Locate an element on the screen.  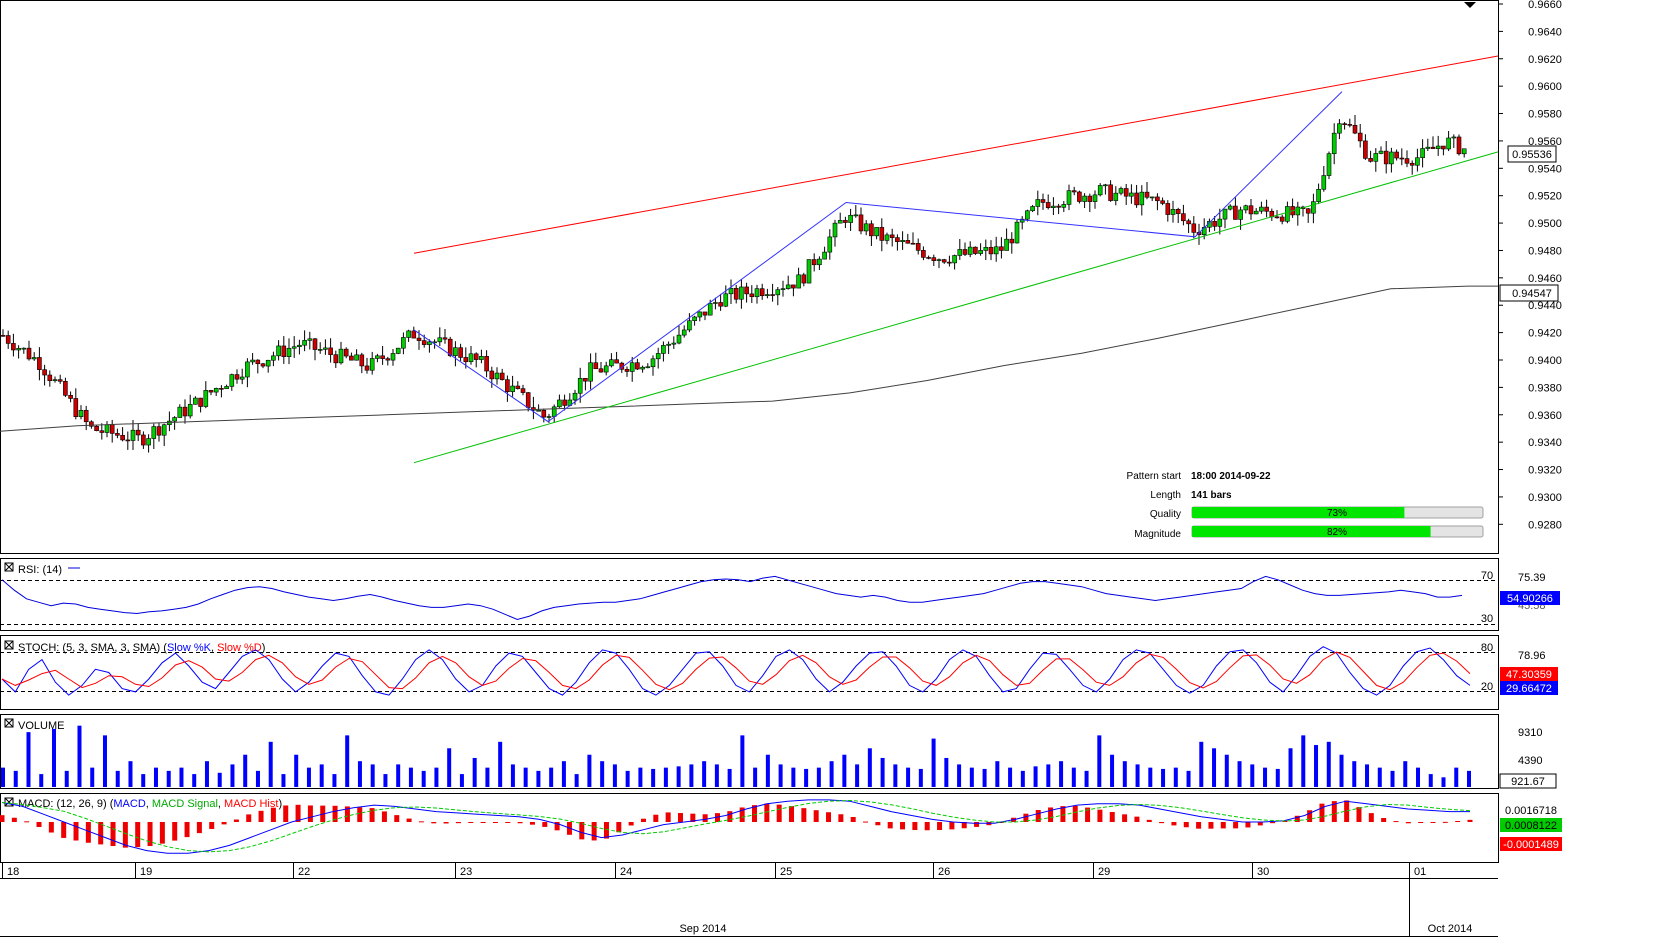
price-tick-label: 0.9360 is located at coordinates (1545, 416).